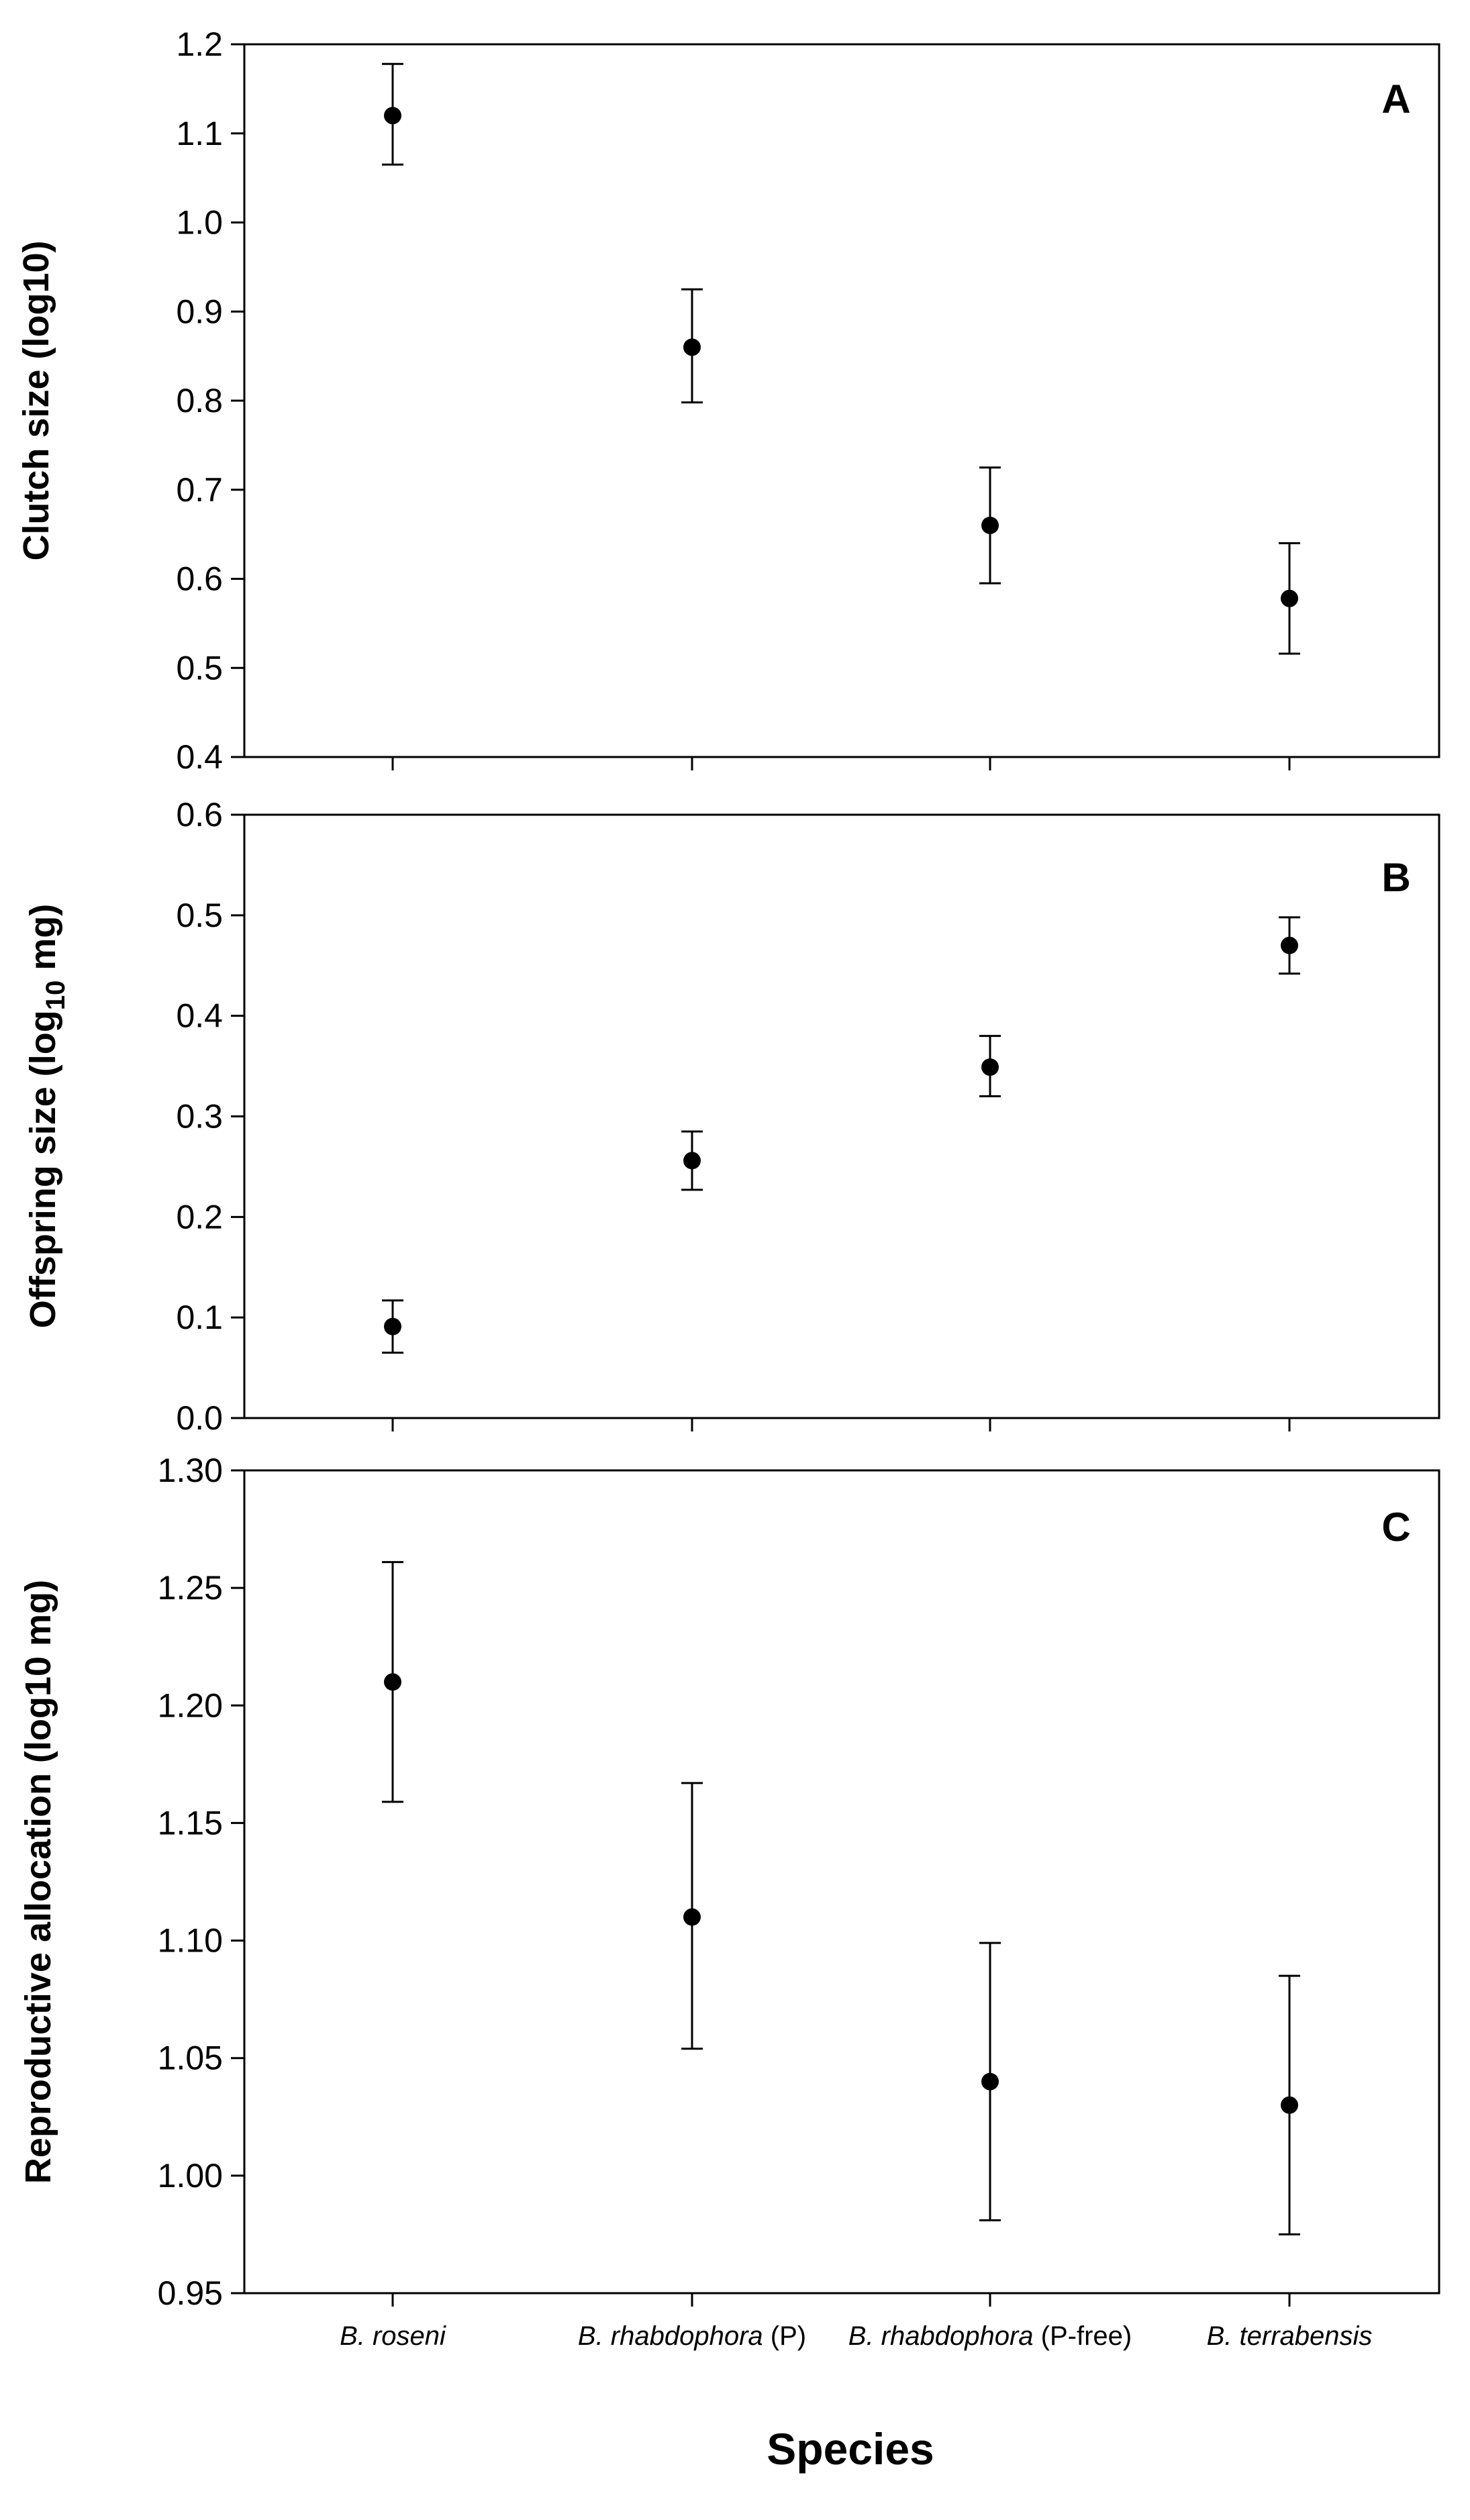 Image resolution: width=1470 pixels, height=2520 pixels. I want to click on x-category-label: B. rhabdophora (P), so click(692, 2336).